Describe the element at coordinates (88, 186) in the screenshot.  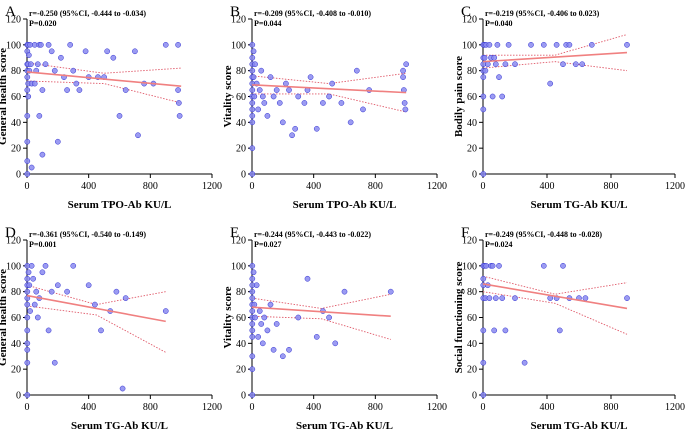
I see `x-tick-label: 400` at that location.